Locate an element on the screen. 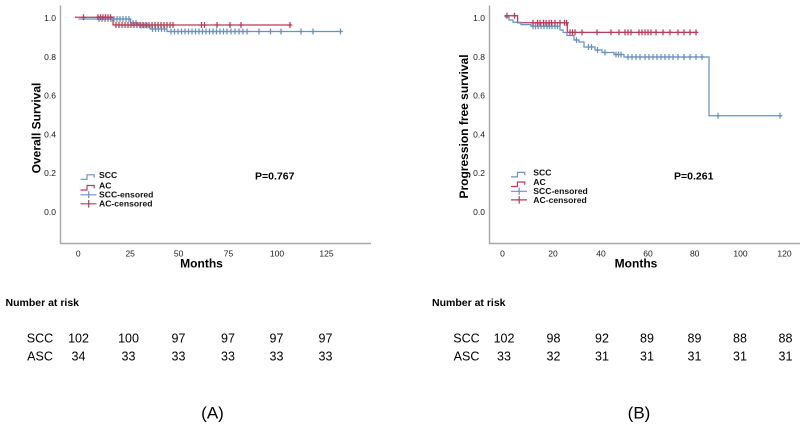 This screenshot has width=805, height=436. svg-text: 125 is located at coordinates (326, 254).